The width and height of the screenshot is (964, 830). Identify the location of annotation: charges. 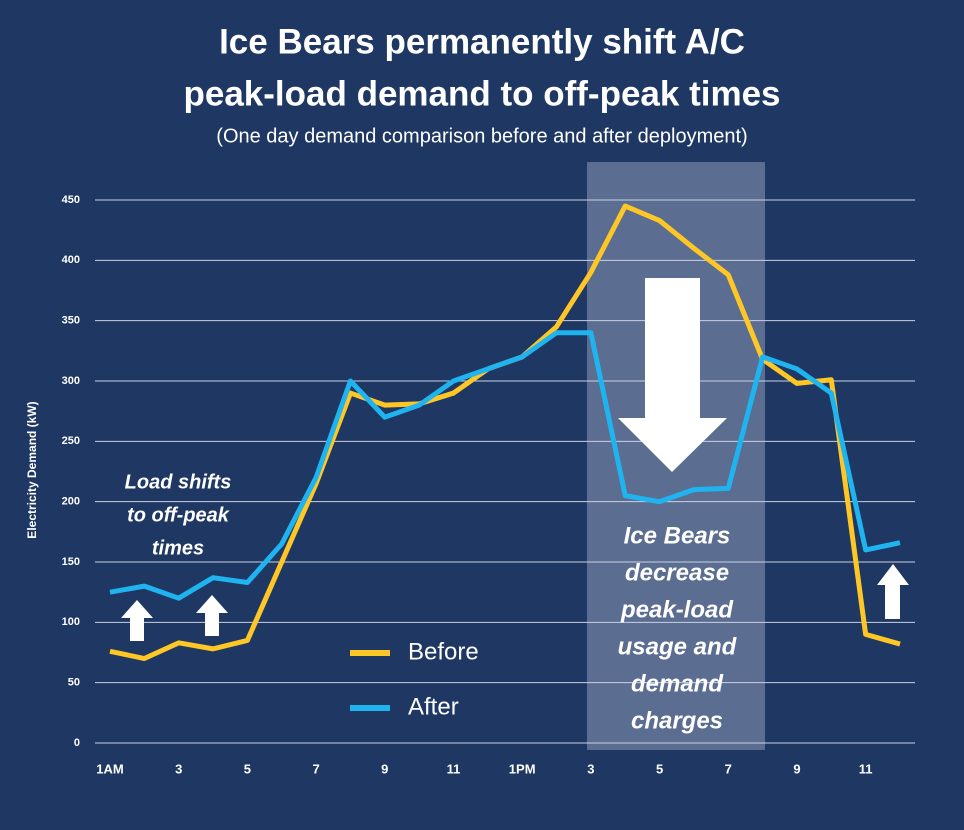
(677, 720).